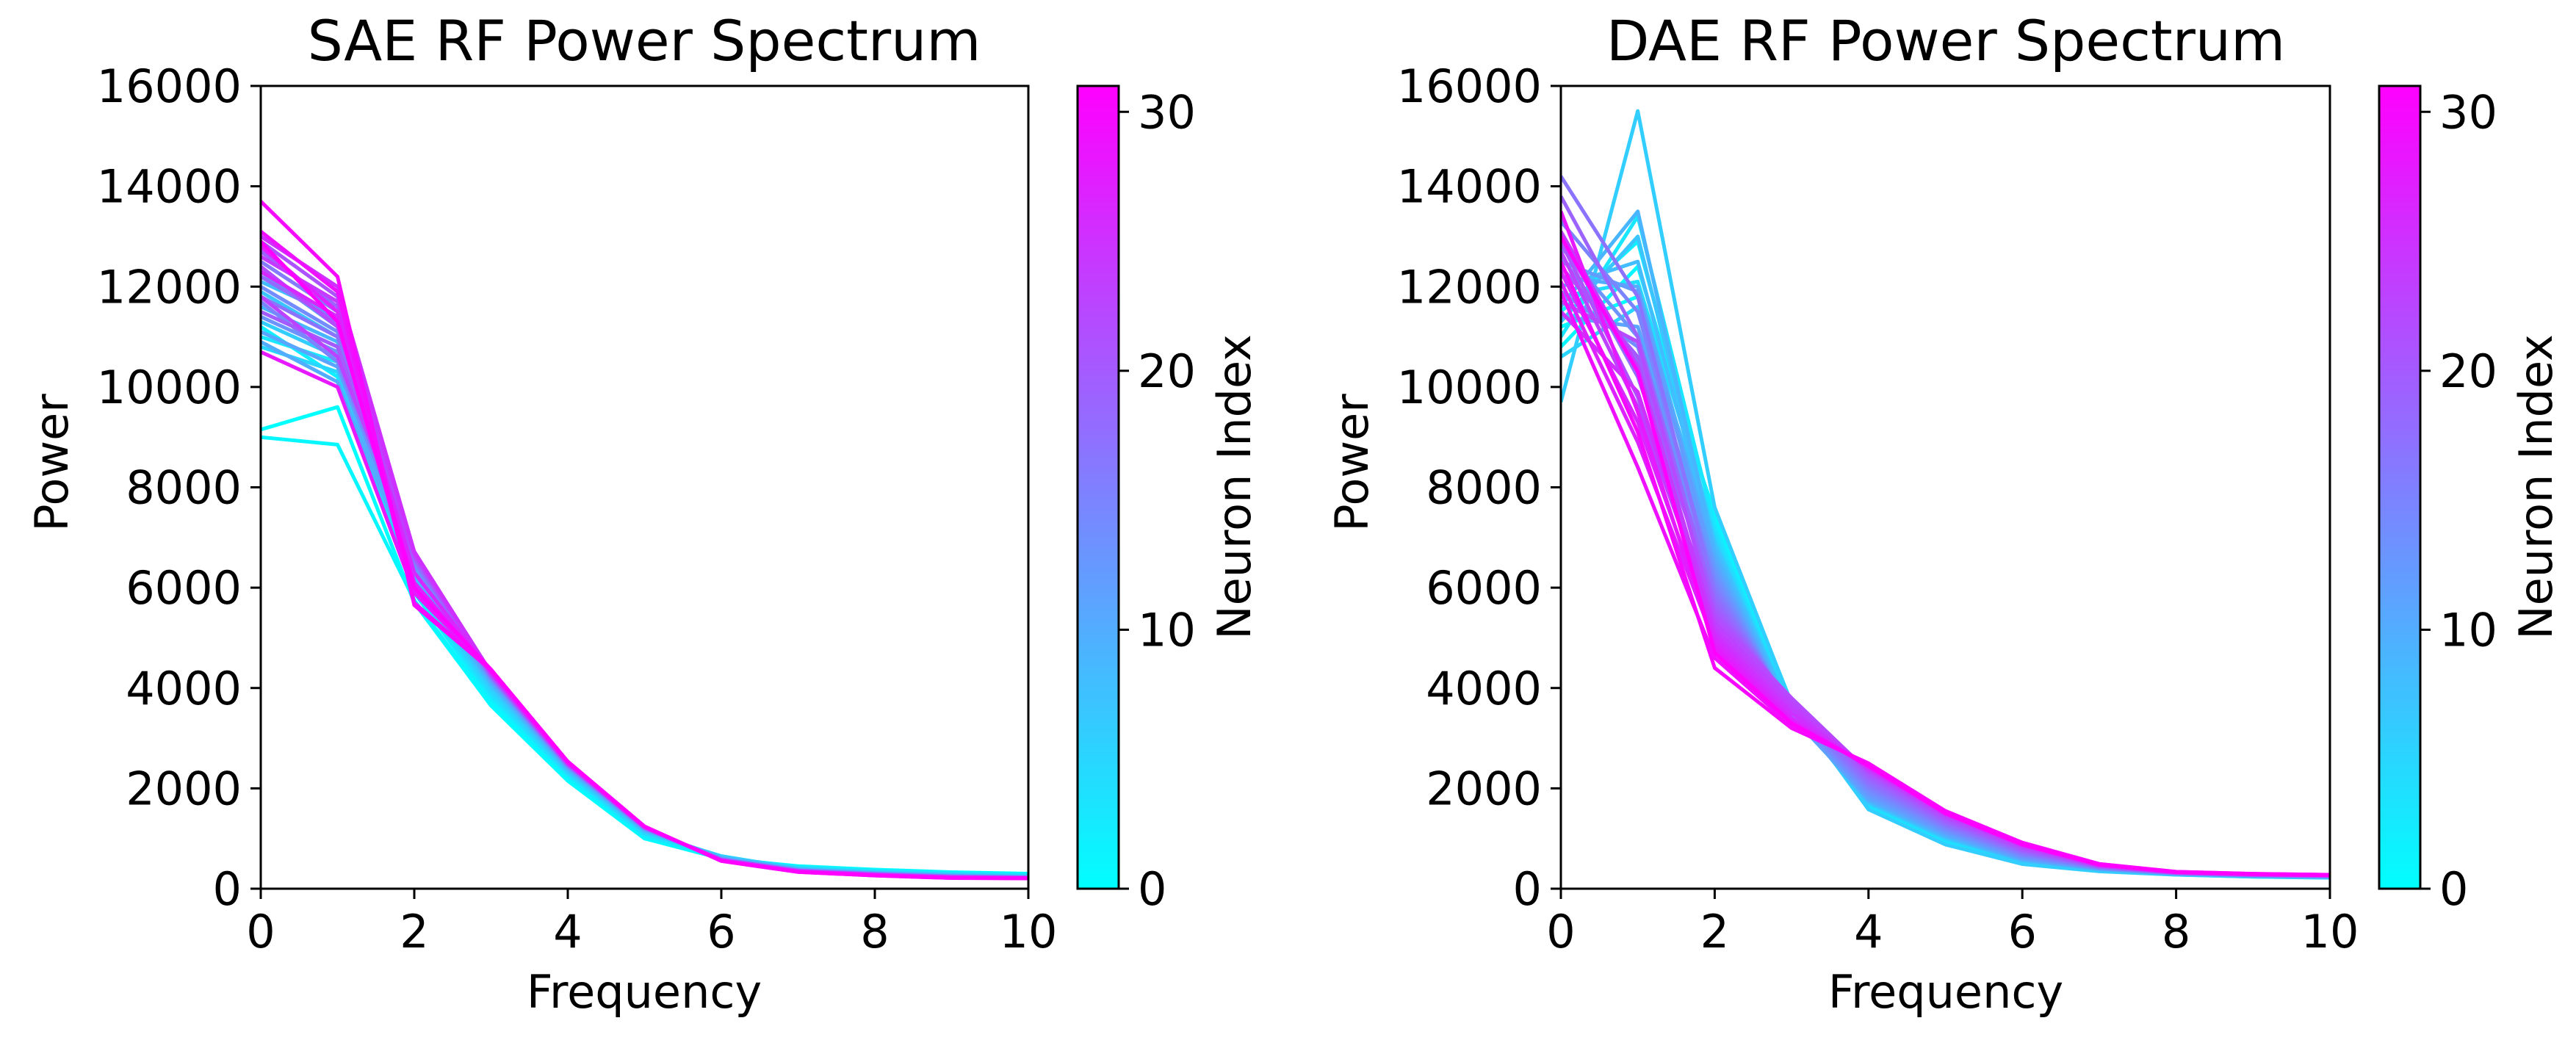  Describe the element at coordinates (1527, 889) in the screenshot. I see `dae-y-tick-label: 0` at that location.